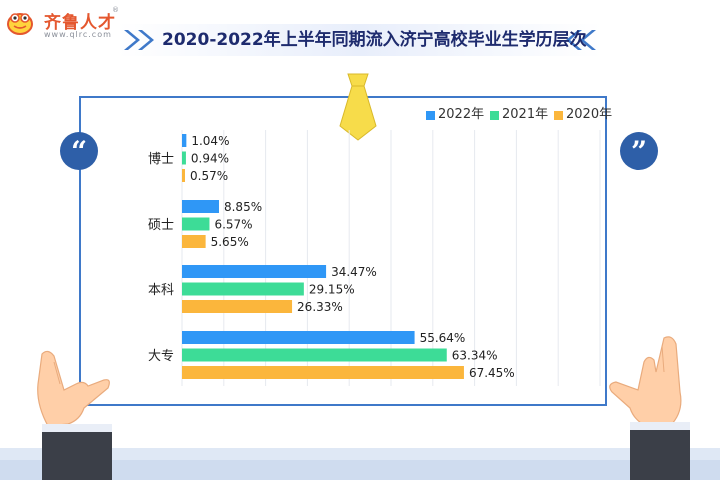  I want to click on data-label: 0.94%, so click(210, 159).